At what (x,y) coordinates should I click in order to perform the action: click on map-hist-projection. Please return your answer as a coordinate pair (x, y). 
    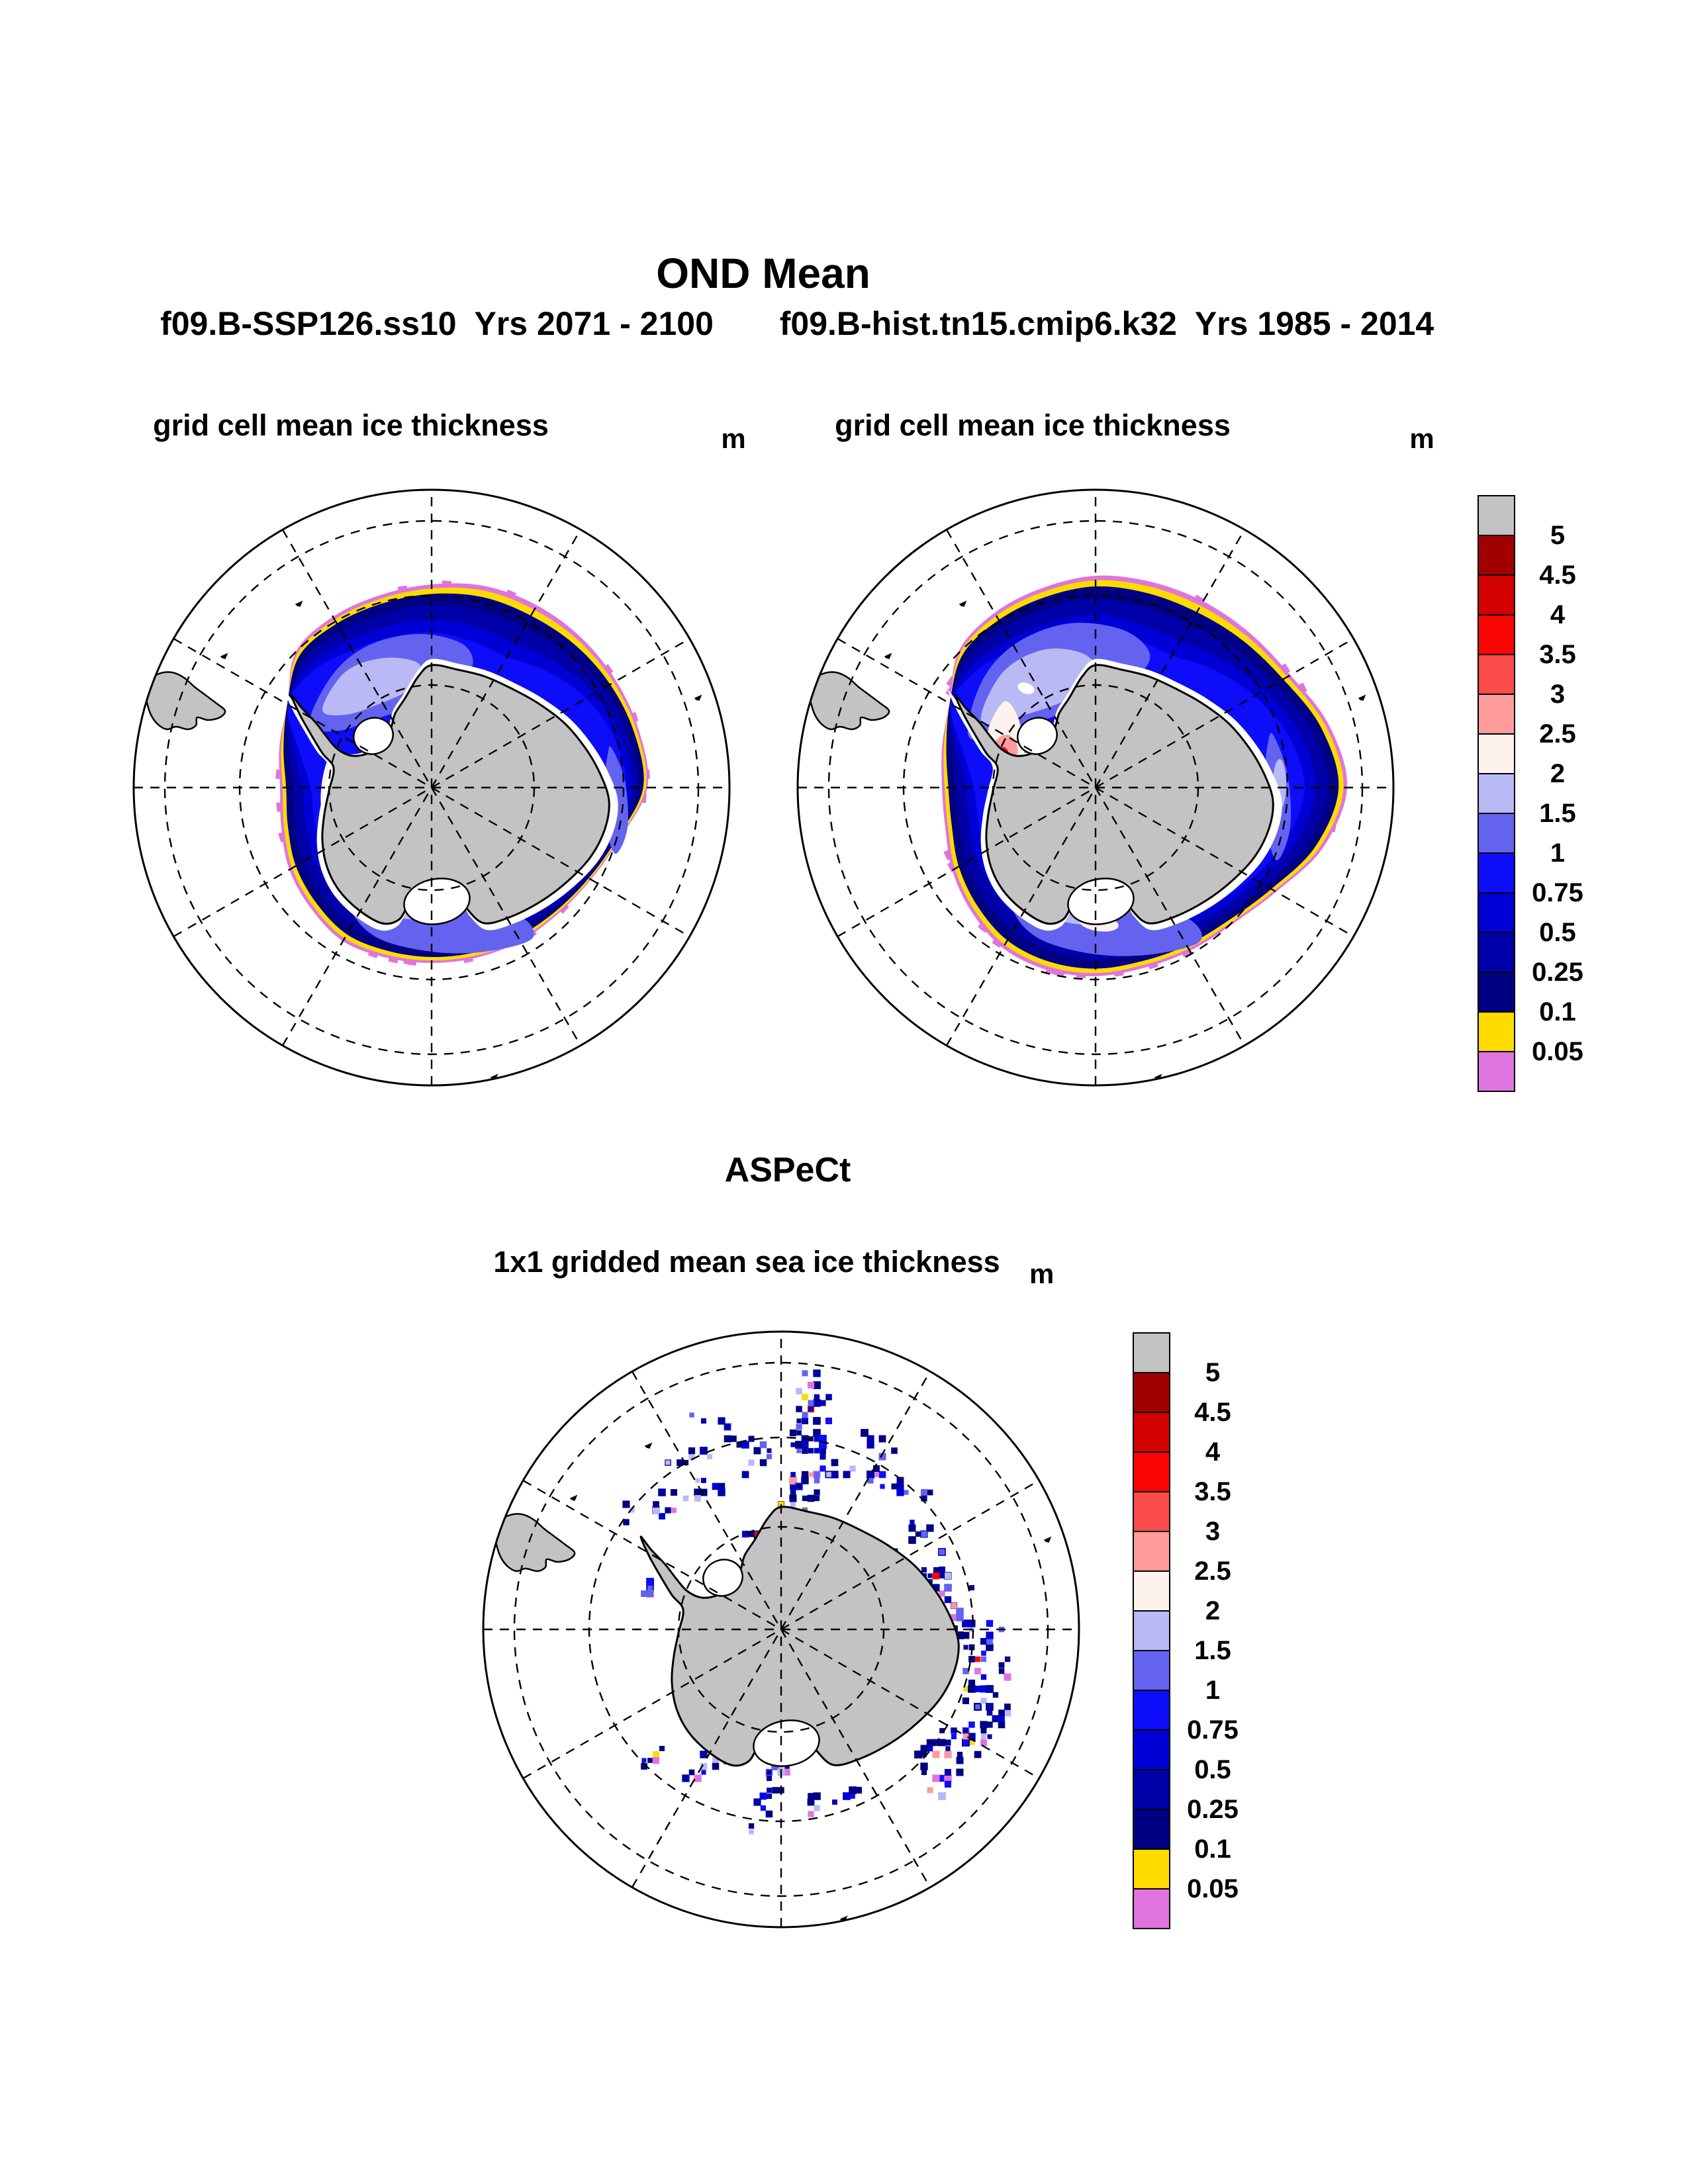
    Looking at the image, I should click on (1095, 788).